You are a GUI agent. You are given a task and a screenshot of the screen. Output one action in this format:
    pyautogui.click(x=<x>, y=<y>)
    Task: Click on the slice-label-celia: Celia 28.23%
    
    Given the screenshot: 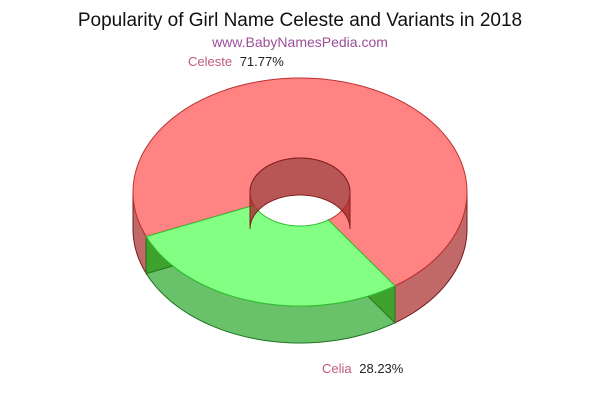 What is the action you would take?
    pyautogui.click(x=363, y=368)
    